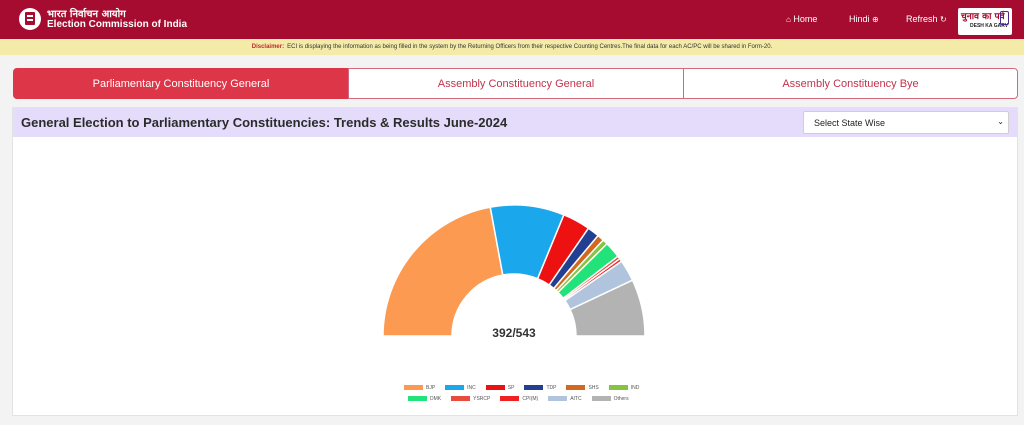  I want to click on legend-label: Others, so click(621, 399).